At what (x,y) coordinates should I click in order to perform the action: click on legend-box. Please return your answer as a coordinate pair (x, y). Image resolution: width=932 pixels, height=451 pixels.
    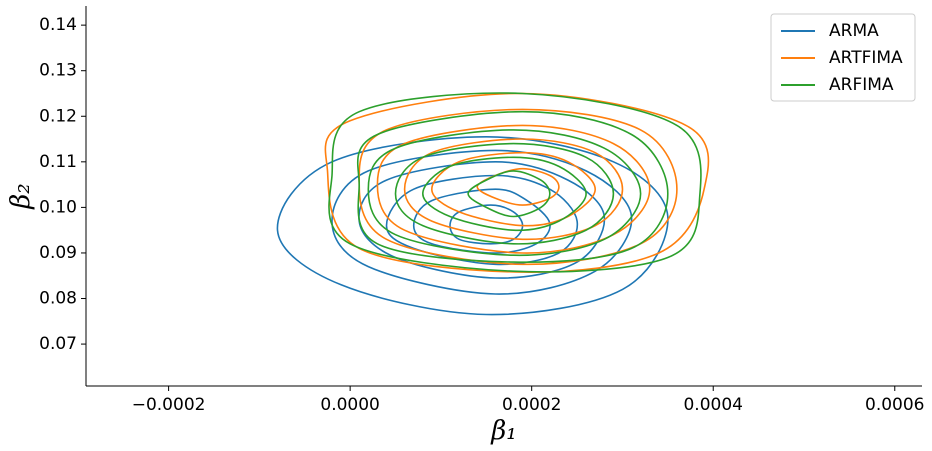
    Looking at the image, I should click on (843, 57).